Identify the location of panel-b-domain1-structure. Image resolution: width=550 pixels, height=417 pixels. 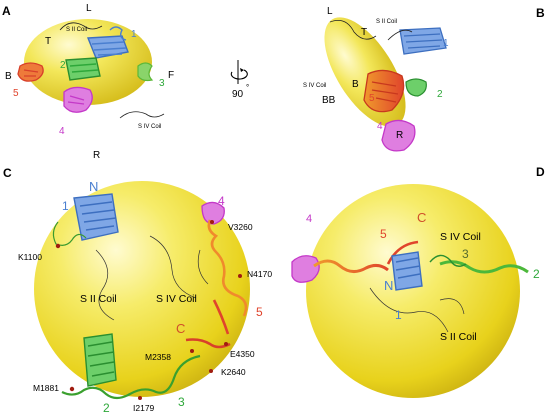
(423, 41).